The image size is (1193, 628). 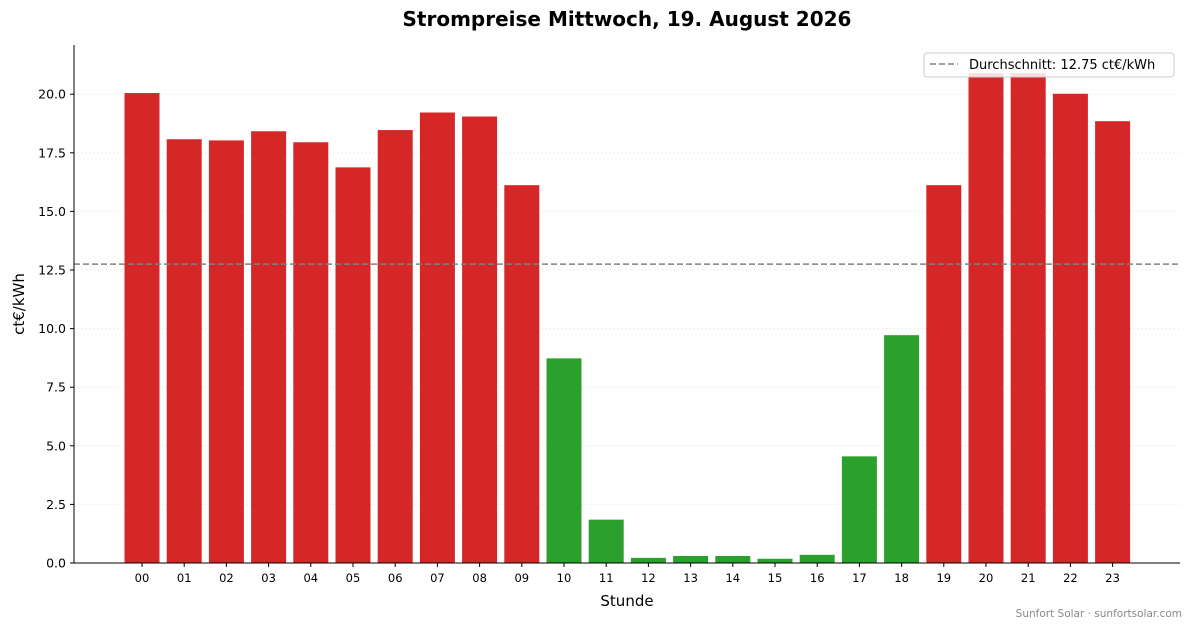 What do you see at coordinates (56, 504) in the screenshot?
I see `y-tick-label: 2.5` at bounding box center [56, 504].